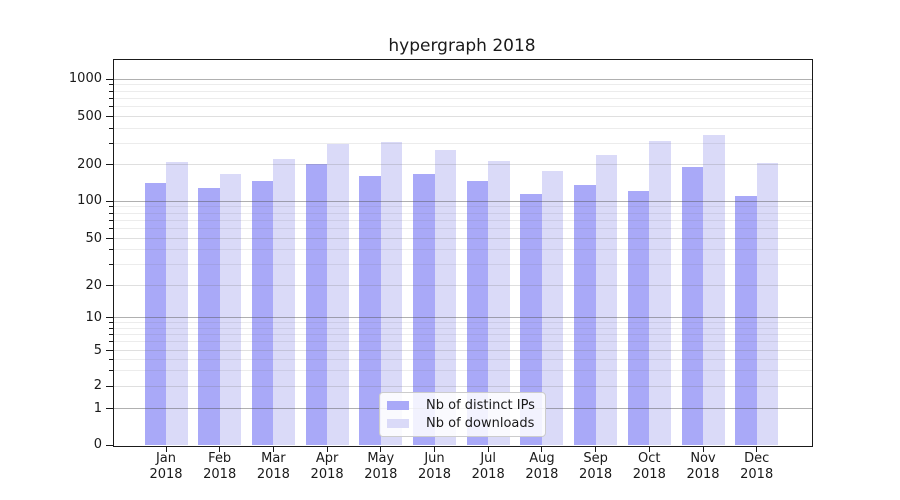 This screenshot has width=900, height=500. What do you see at coordinates (703, 449) in the screenshot?
I see `x-tick-nov-2018` at bounding box center [703, 449].